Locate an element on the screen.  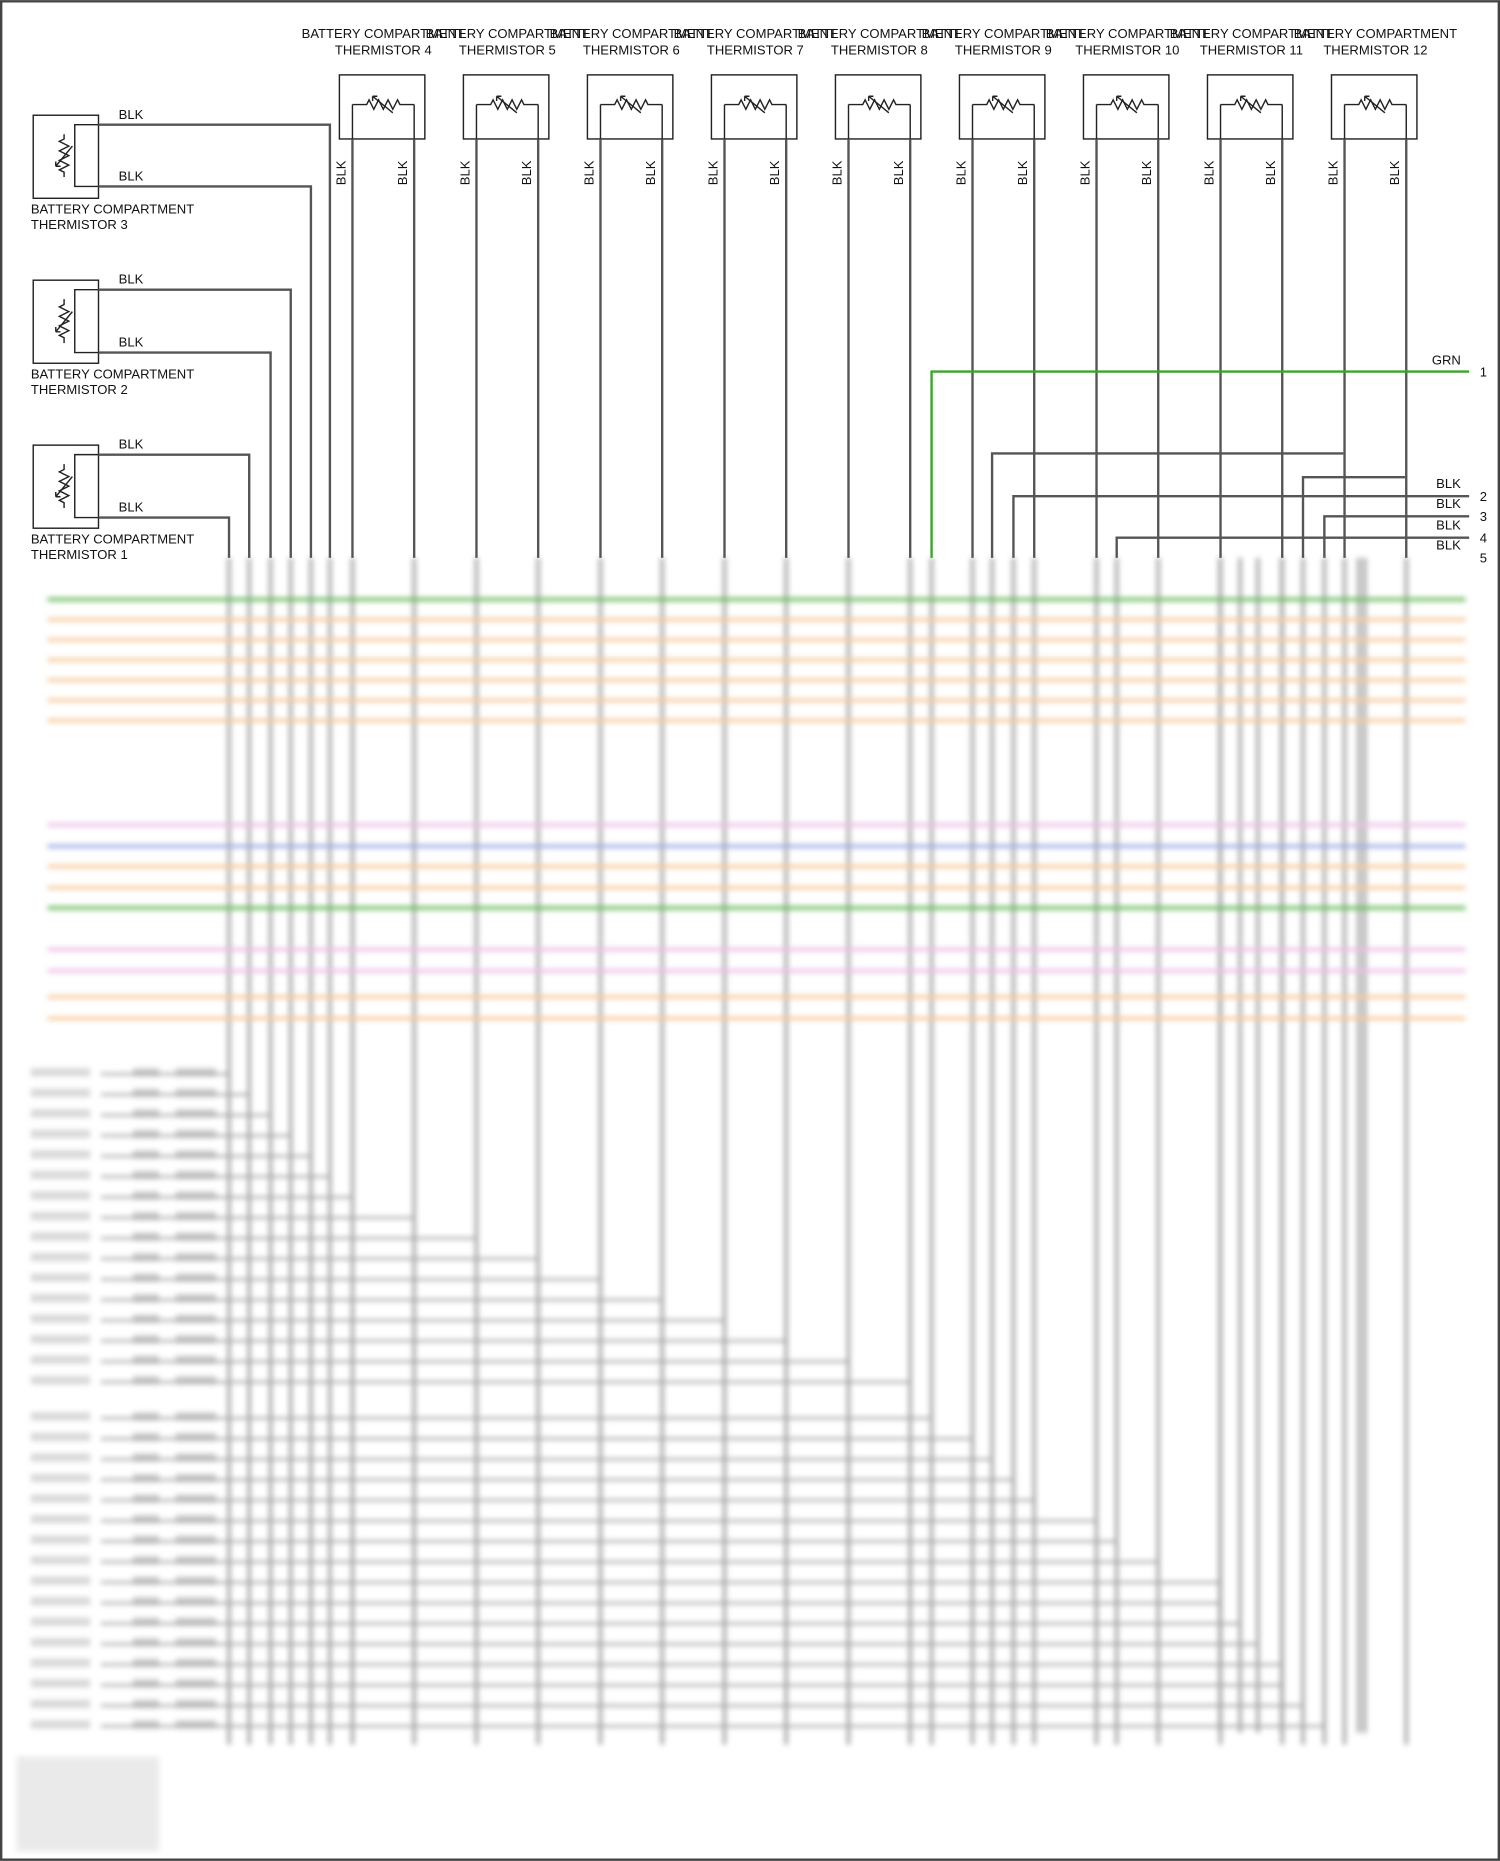
thermistor-label: THERMISTOR 7 is located at coordinates (755, 50).